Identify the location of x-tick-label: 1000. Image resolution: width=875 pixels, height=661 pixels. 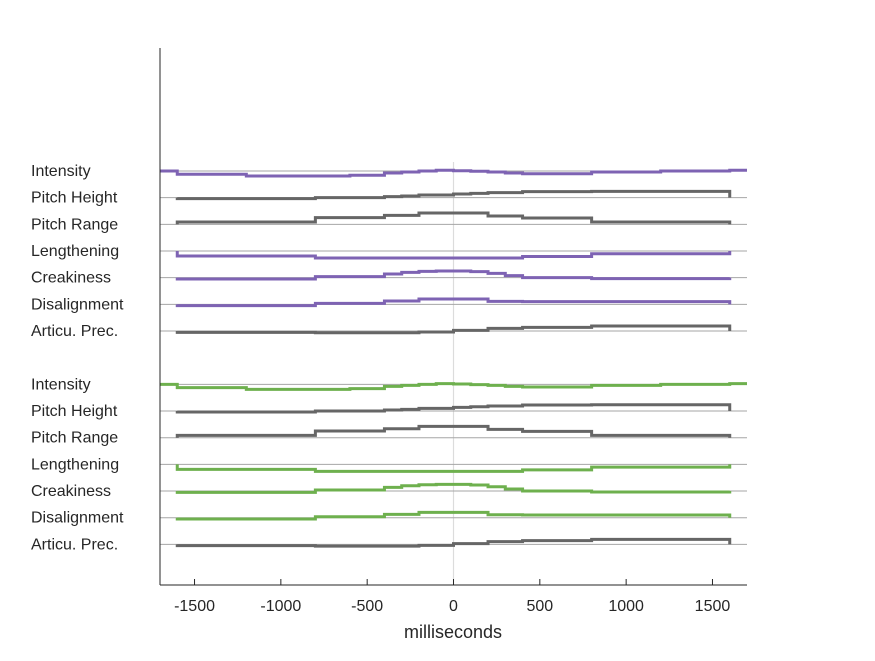
(626, 606).